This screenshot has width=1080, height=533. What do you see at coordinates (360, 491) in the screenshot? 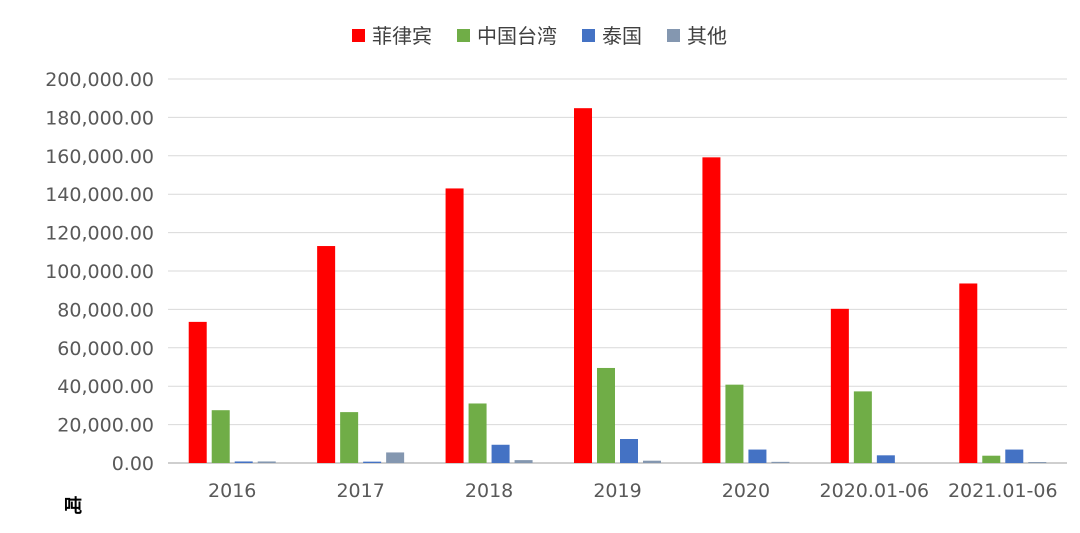
I see `x-tick-label: 2017` at bounding box center [360, 491].